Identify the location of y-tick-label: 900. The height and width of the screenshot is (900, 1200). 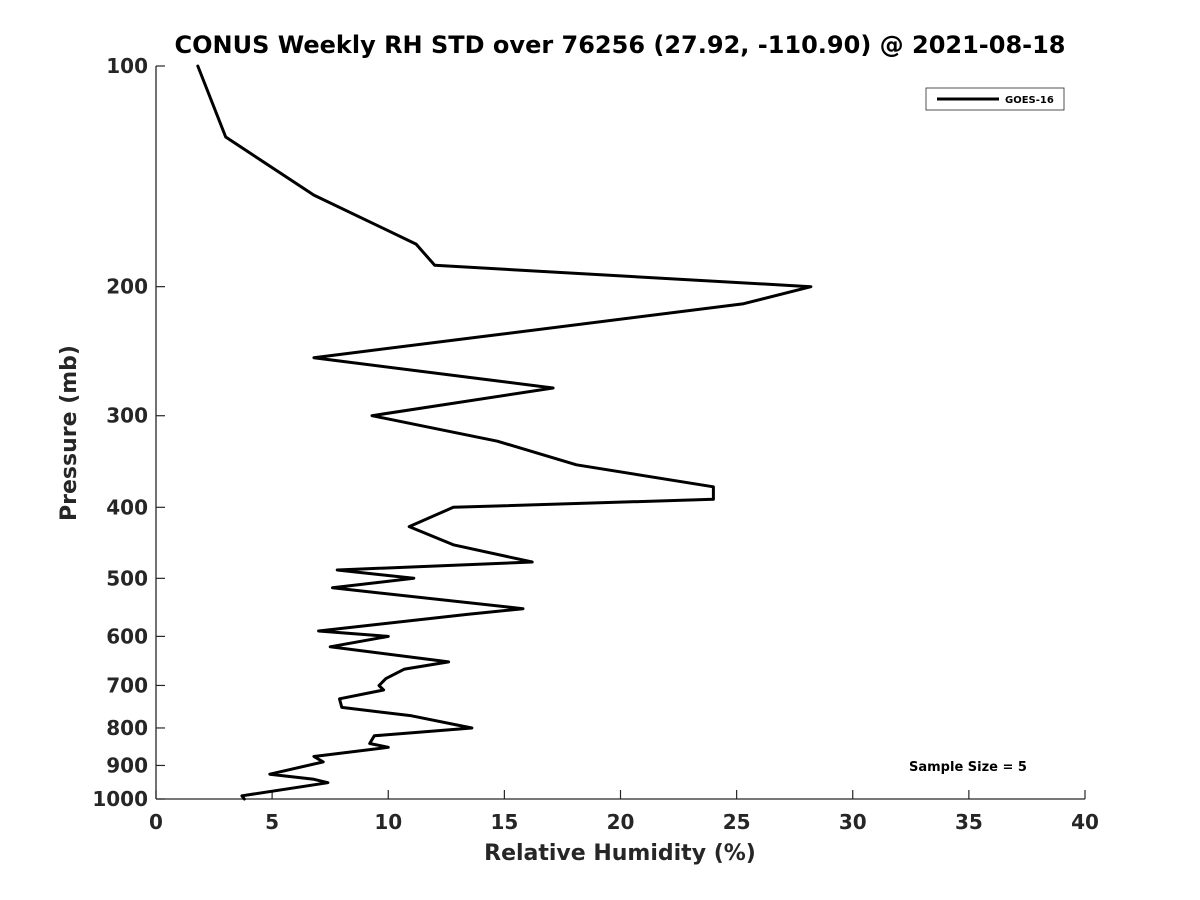
(127, 765).